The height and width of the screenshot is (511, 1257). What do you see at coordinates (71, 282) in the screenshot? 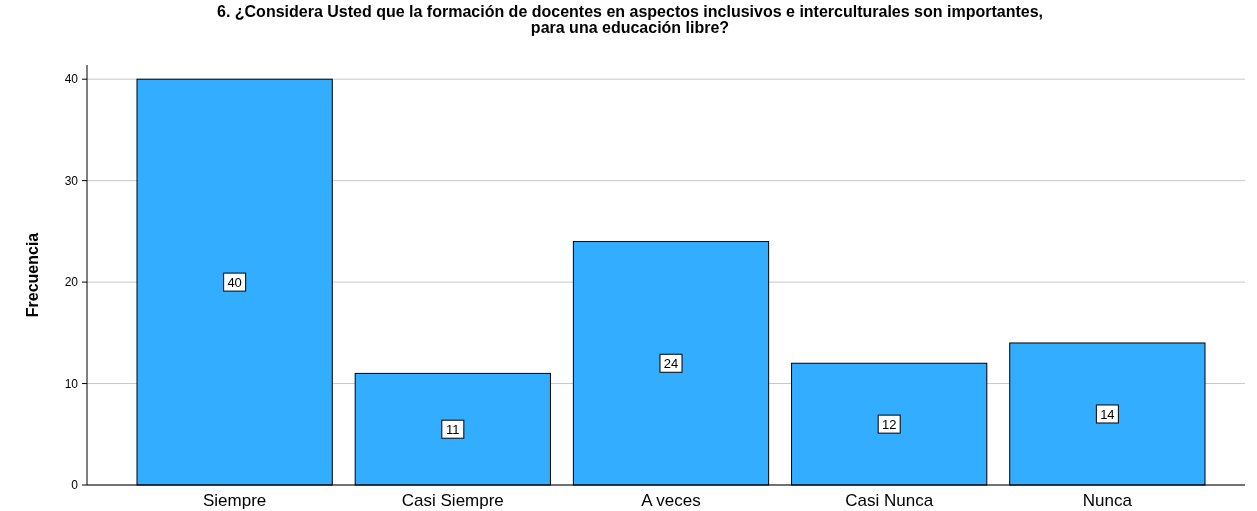
I see `y-tick-label: 20` at bounding box center [71, 282].